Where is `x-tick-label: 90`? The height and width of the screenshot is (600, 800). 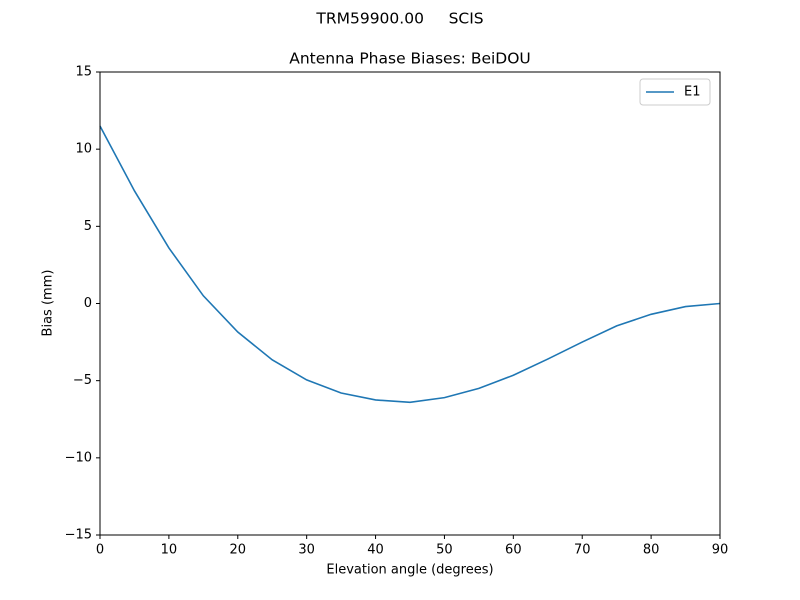 x-tick-label: 90 is located at coordinates (720, 550).